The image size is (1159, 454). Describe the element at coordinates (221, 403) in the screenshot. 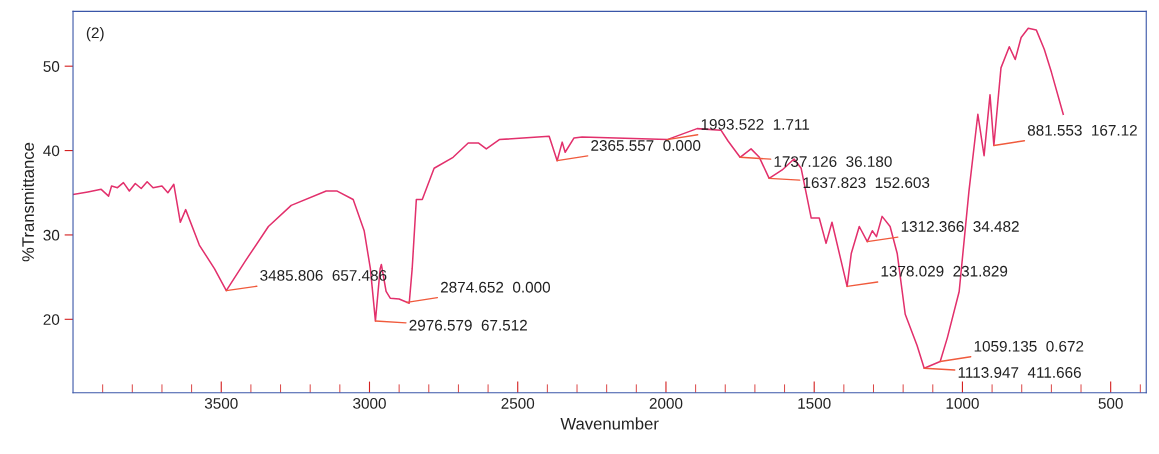

I see `x-tick-label: 3500` at that location.